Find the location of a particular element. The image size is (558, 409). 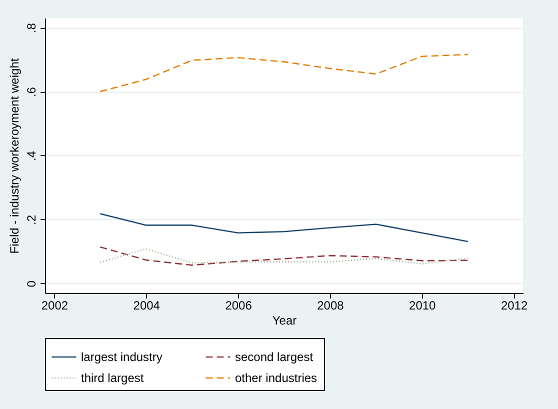

legend-label: largest industry is located at coordinates (121, 357).